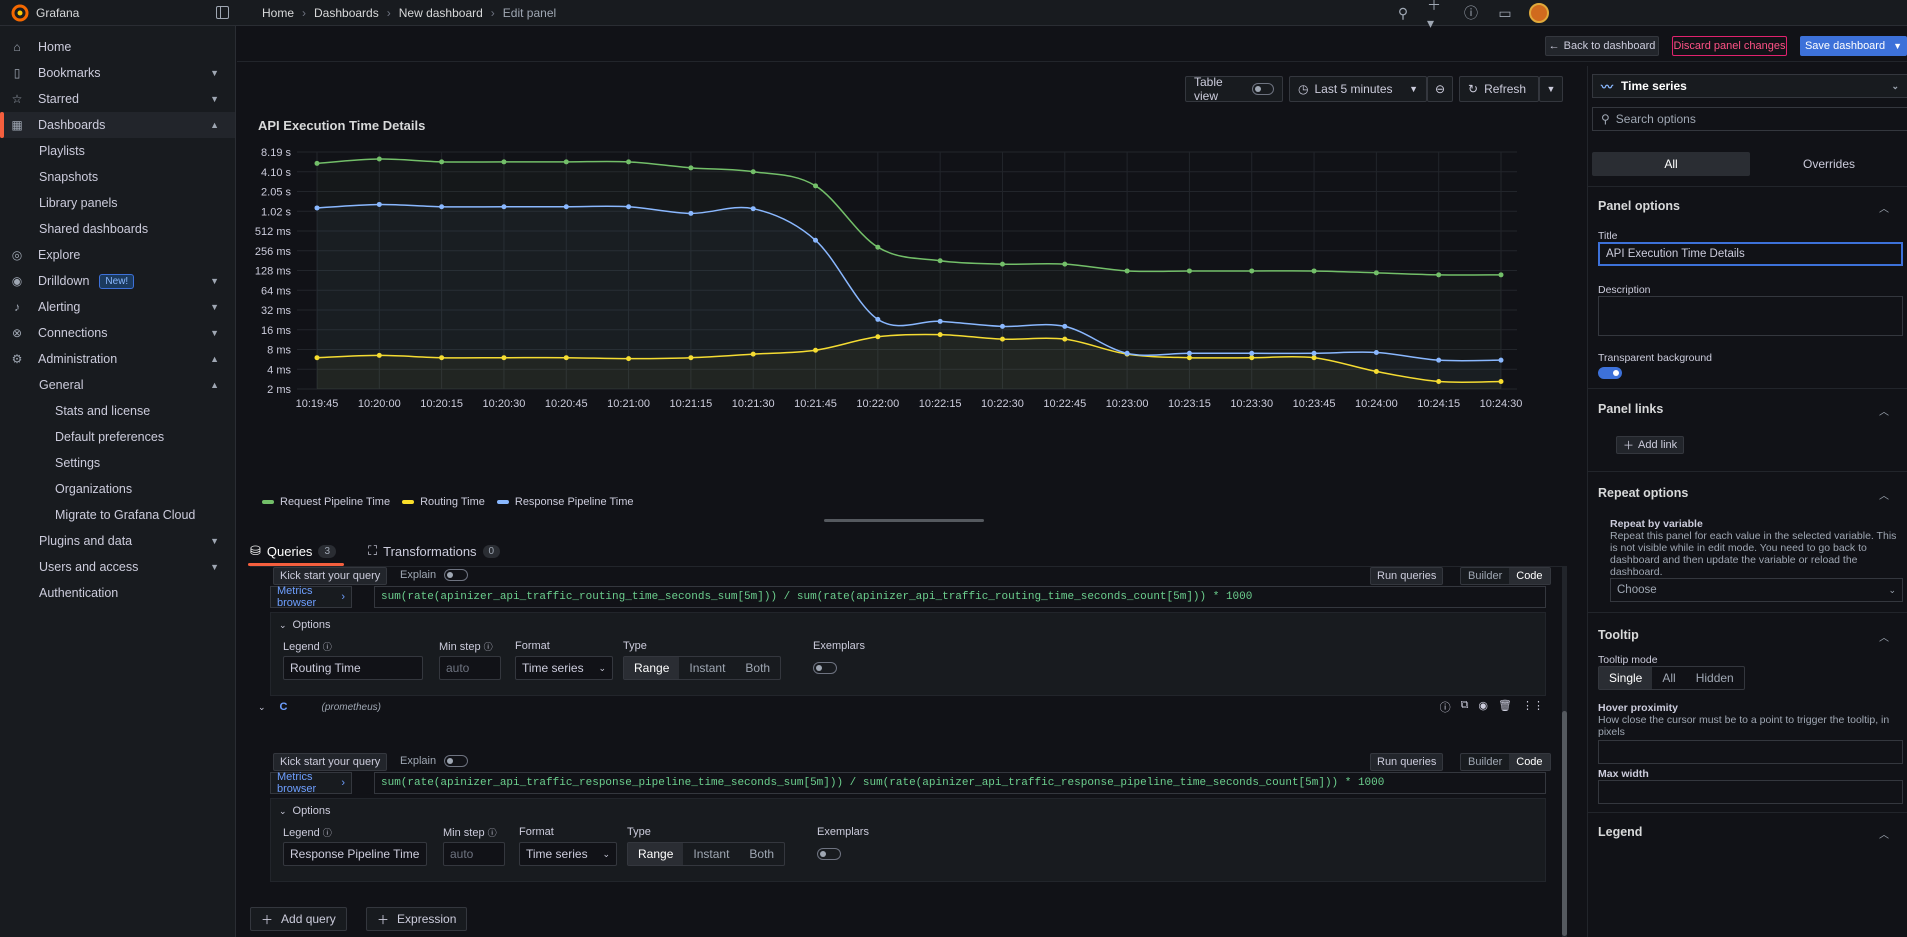  Describe the element at coordinates (115, 333) in the screenshot. I see `sidebar-item-connections: ⊗ Connections ▼` at that location.